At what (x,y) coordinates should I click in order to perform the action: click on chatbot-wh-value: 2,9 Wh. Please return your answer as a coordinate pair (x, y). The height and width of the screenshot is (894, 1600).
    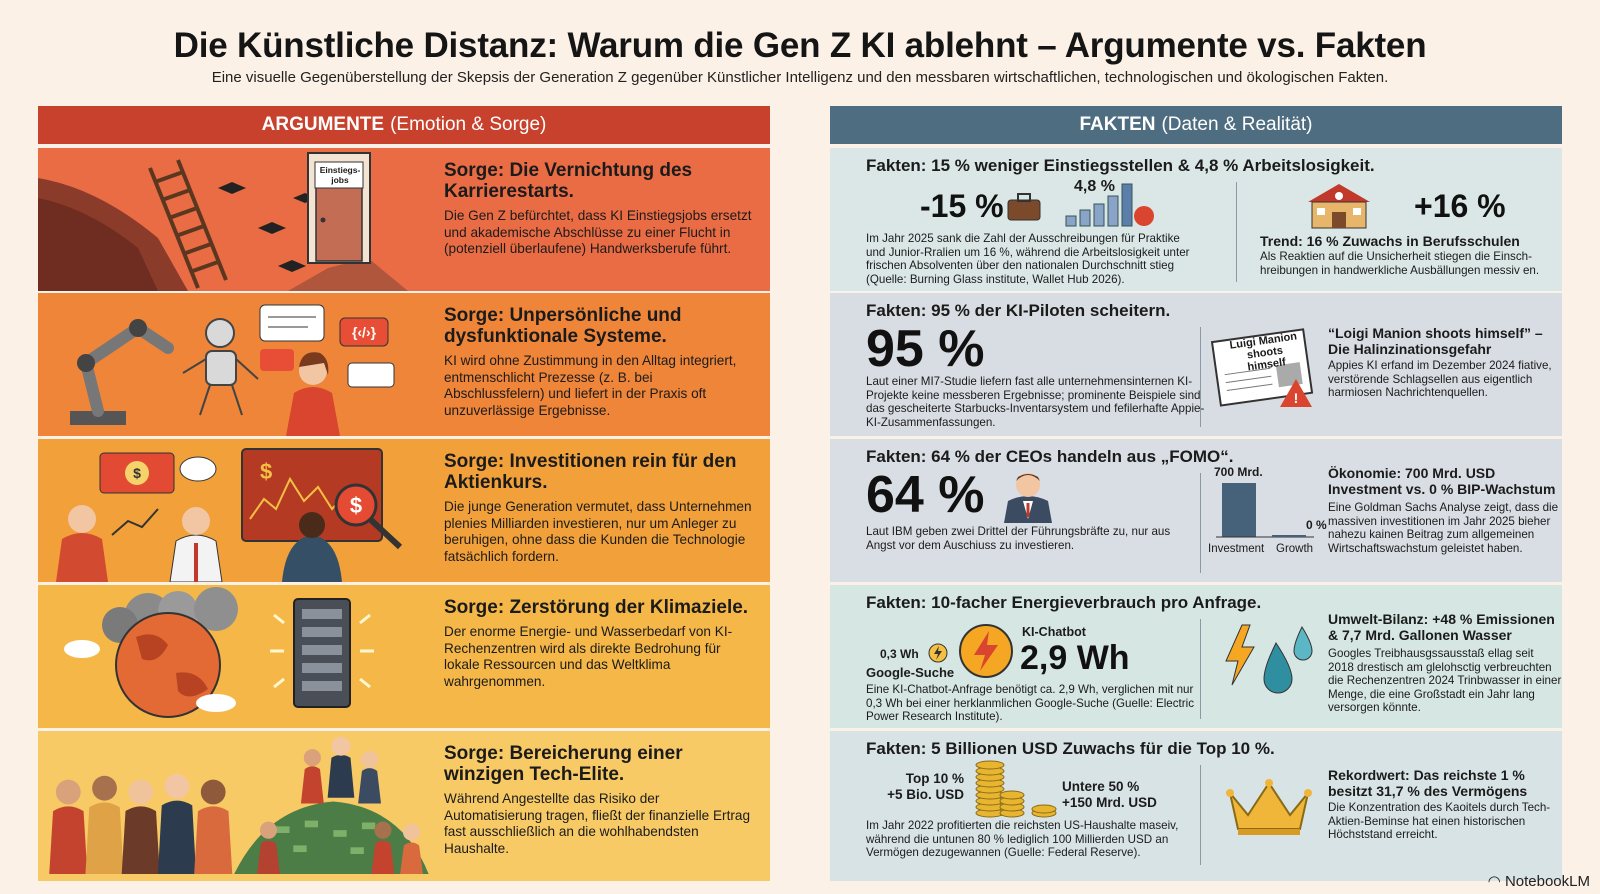
    Looking at the image, I should click on (1075, 658).